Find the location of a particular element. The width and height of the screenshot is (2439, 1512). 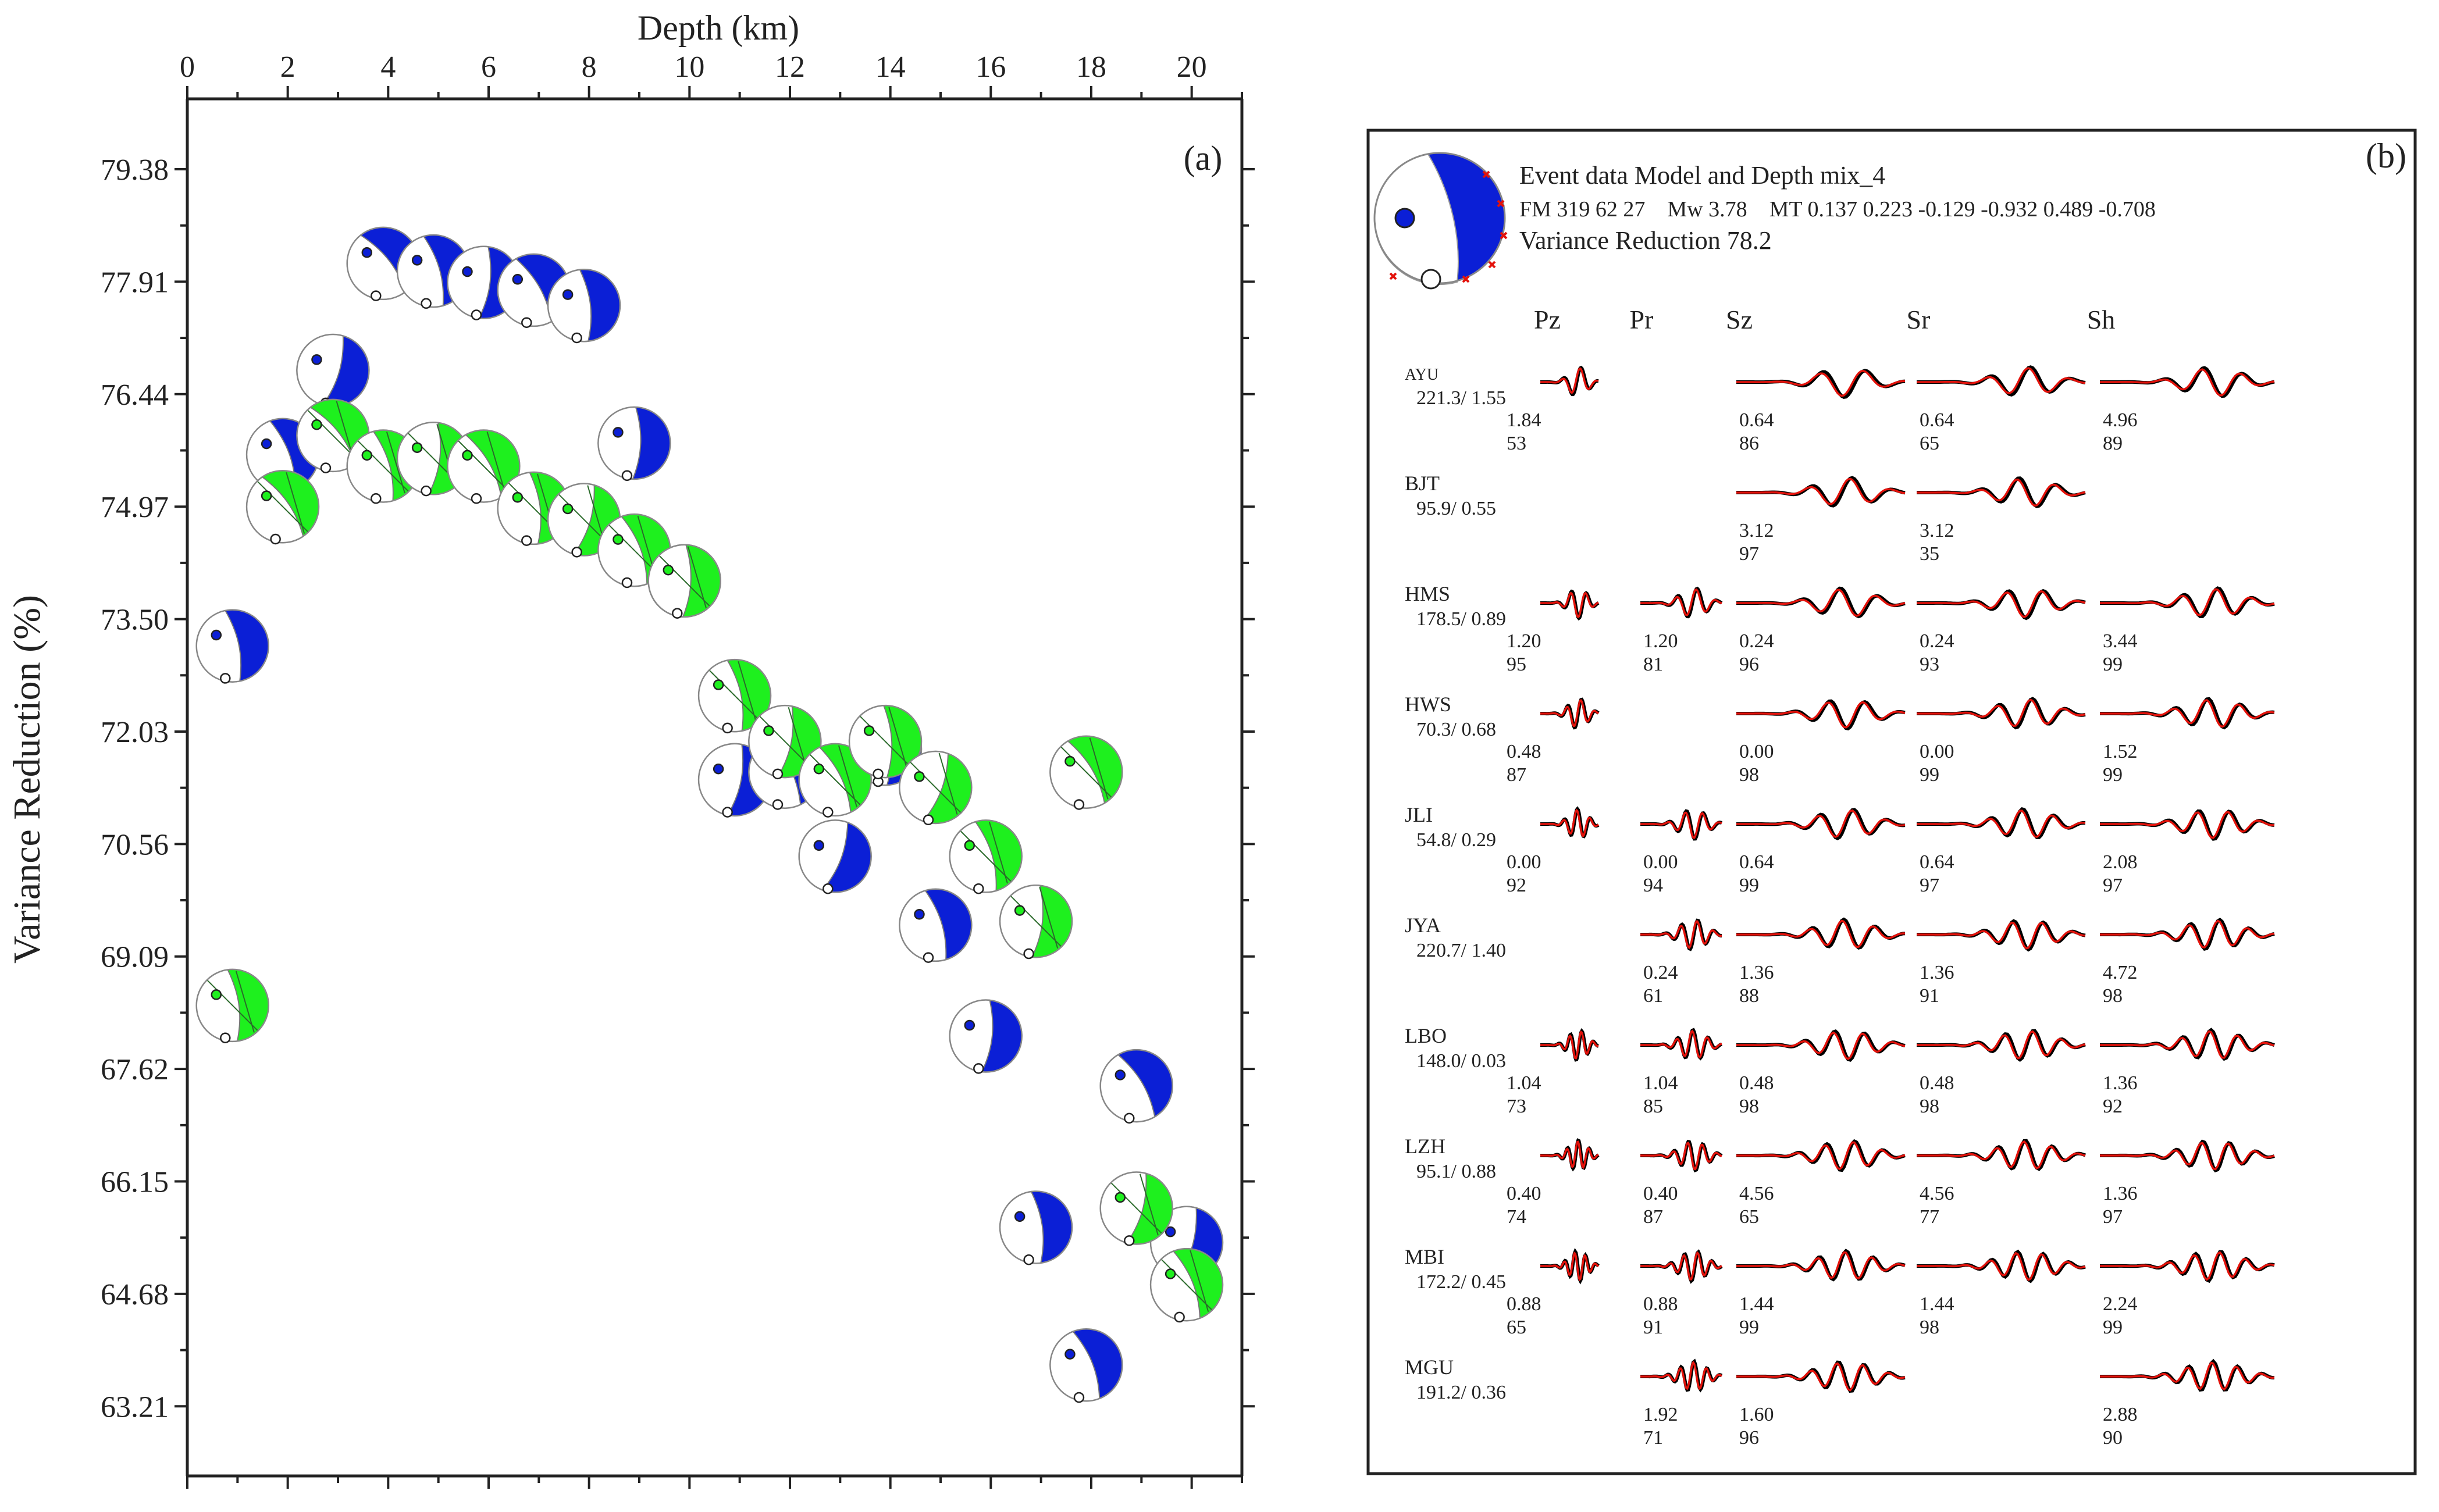

station-distance-azimuth: 220.7/ 1.40 is located at coordinates (1461, 950).